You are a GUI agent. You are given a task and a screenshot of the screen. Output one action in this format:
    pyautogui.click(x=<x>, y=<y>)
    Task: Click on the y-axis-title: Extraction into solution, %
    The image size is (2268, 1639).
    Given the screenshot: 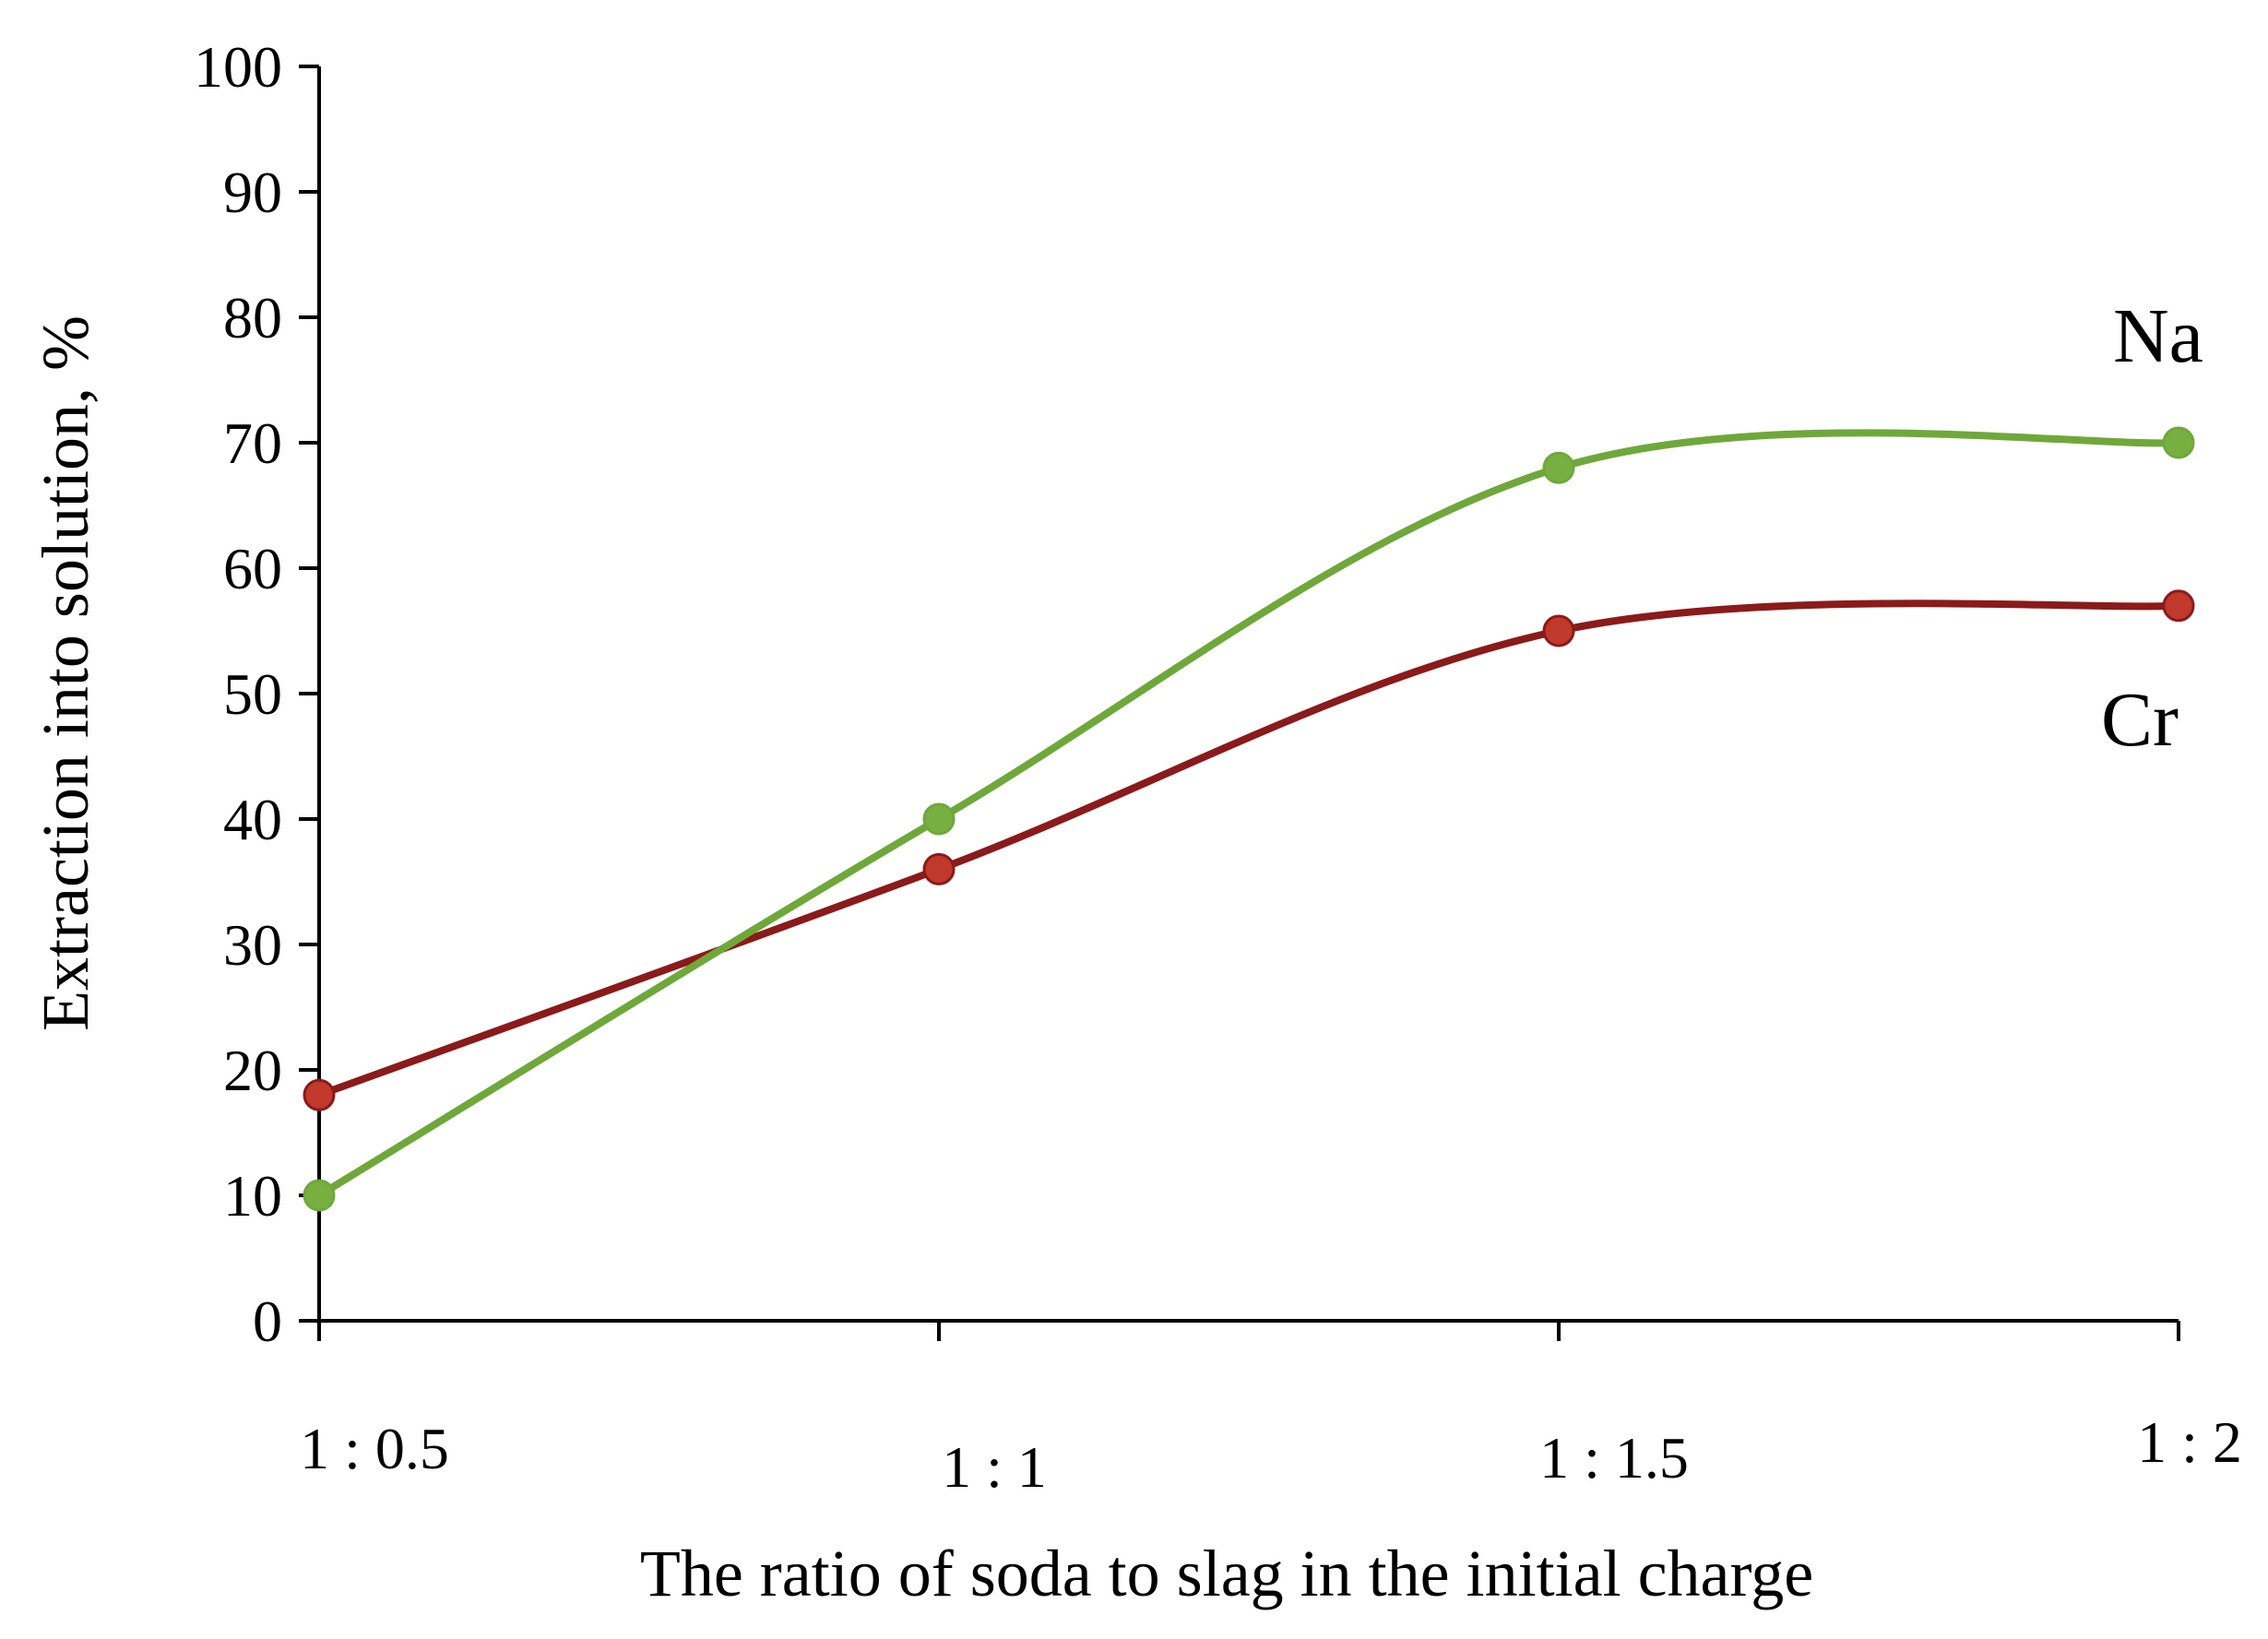 What is the action you would take?
    pyautogui.click(x=65, y=673)
    